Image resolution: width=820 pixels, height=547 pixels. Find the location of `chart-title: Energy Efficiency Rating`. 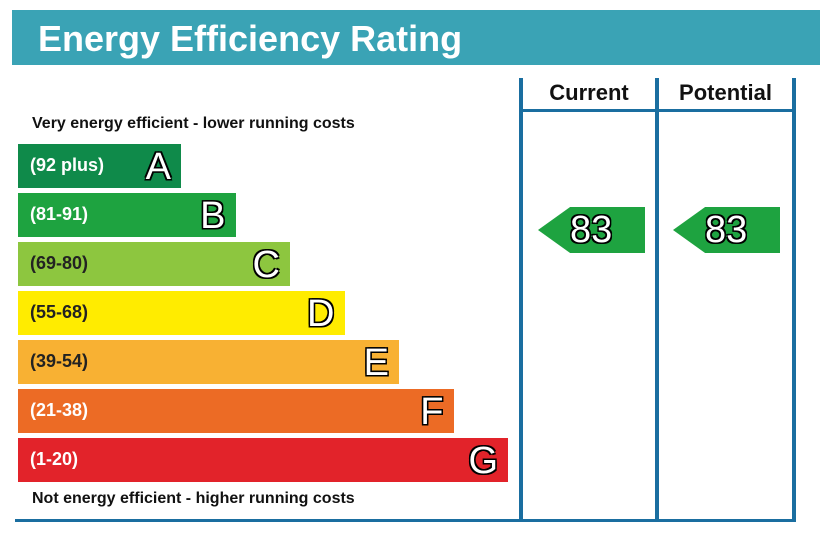

chart-title: Energy Efficiency Rating is located at coordinates (250, 38).